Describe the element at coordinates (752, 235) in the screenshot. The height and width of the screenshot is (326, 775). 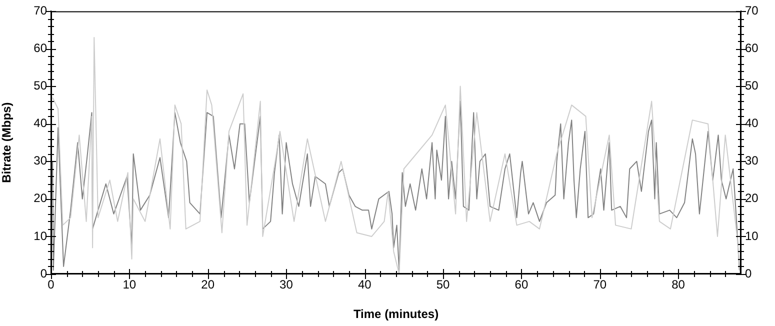
I see `y2-tick-label: 10` at that location.